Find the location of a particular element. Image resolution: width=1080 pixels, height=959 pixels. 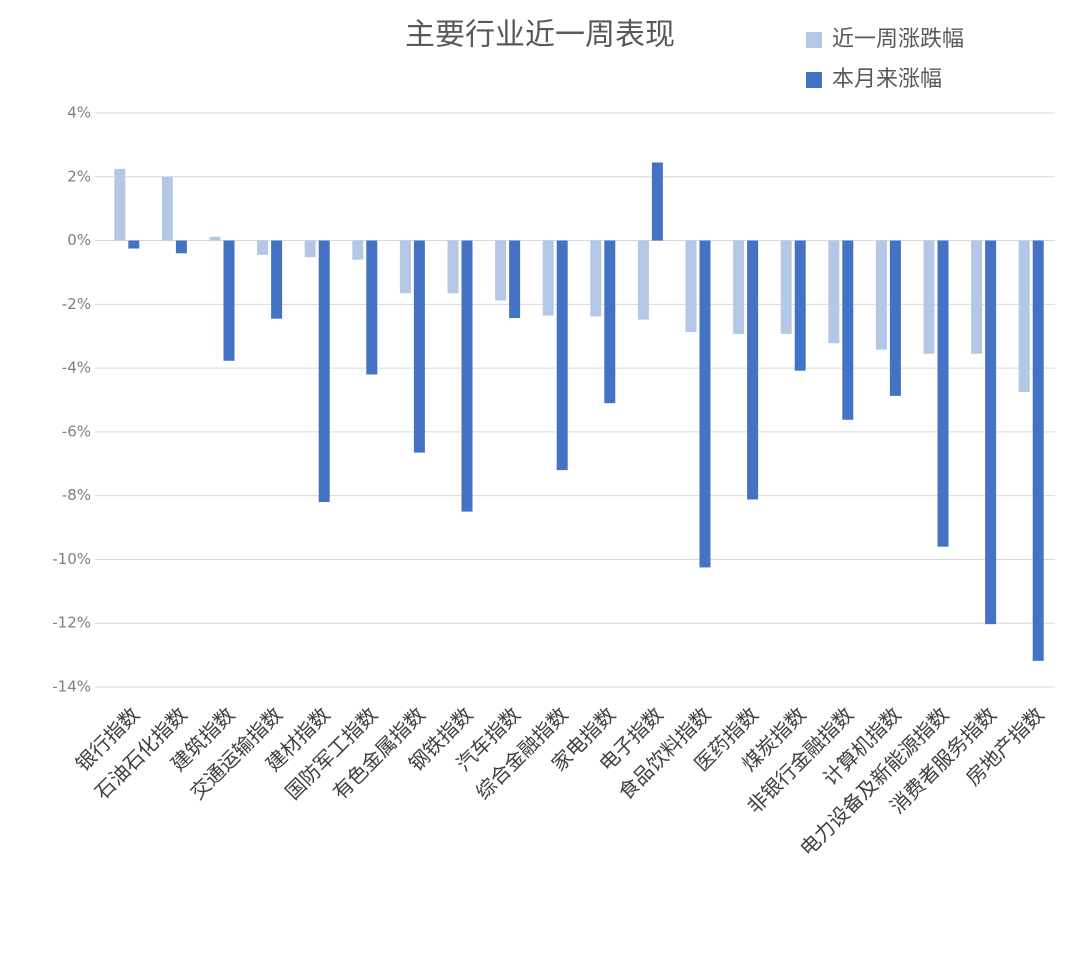

y-tick-label: -12% is located at coordinates (71, 623).